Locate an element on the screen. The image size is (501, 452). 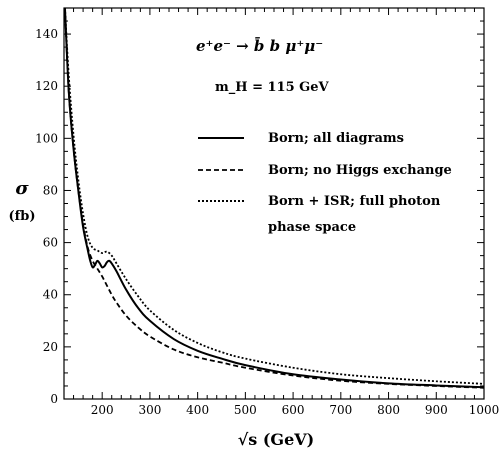
legend-label-born-no-higgs: Born; no Higgs exchange is located at coordinates (360, 170).